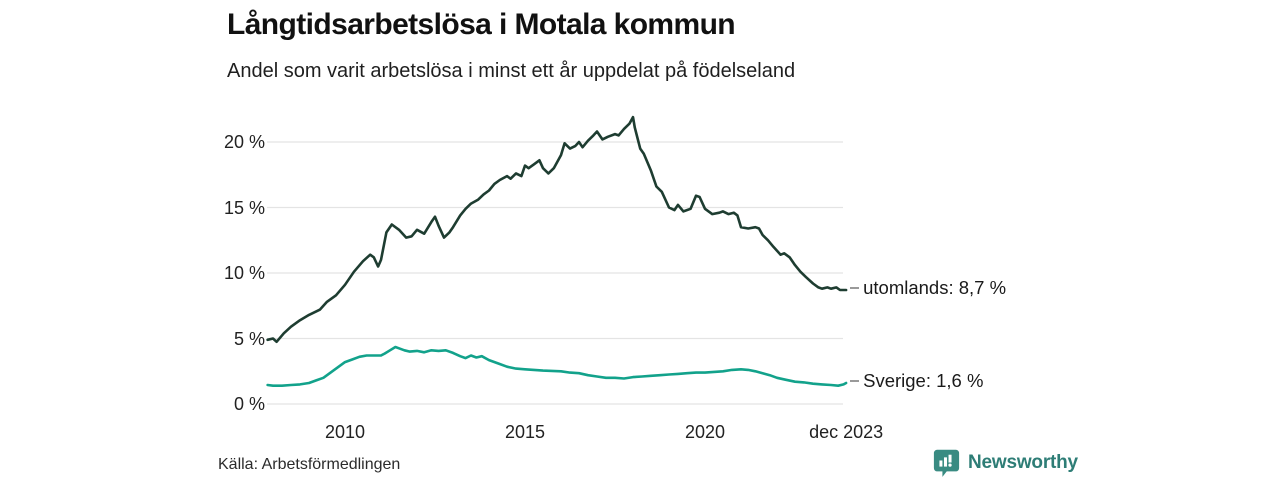 This screenshot has width=1280, height=480. What do you see at coordinates (705, 432) in the screenshot?
I see `x-axis-tick-label: 2020` at bounding box center [705, 432].